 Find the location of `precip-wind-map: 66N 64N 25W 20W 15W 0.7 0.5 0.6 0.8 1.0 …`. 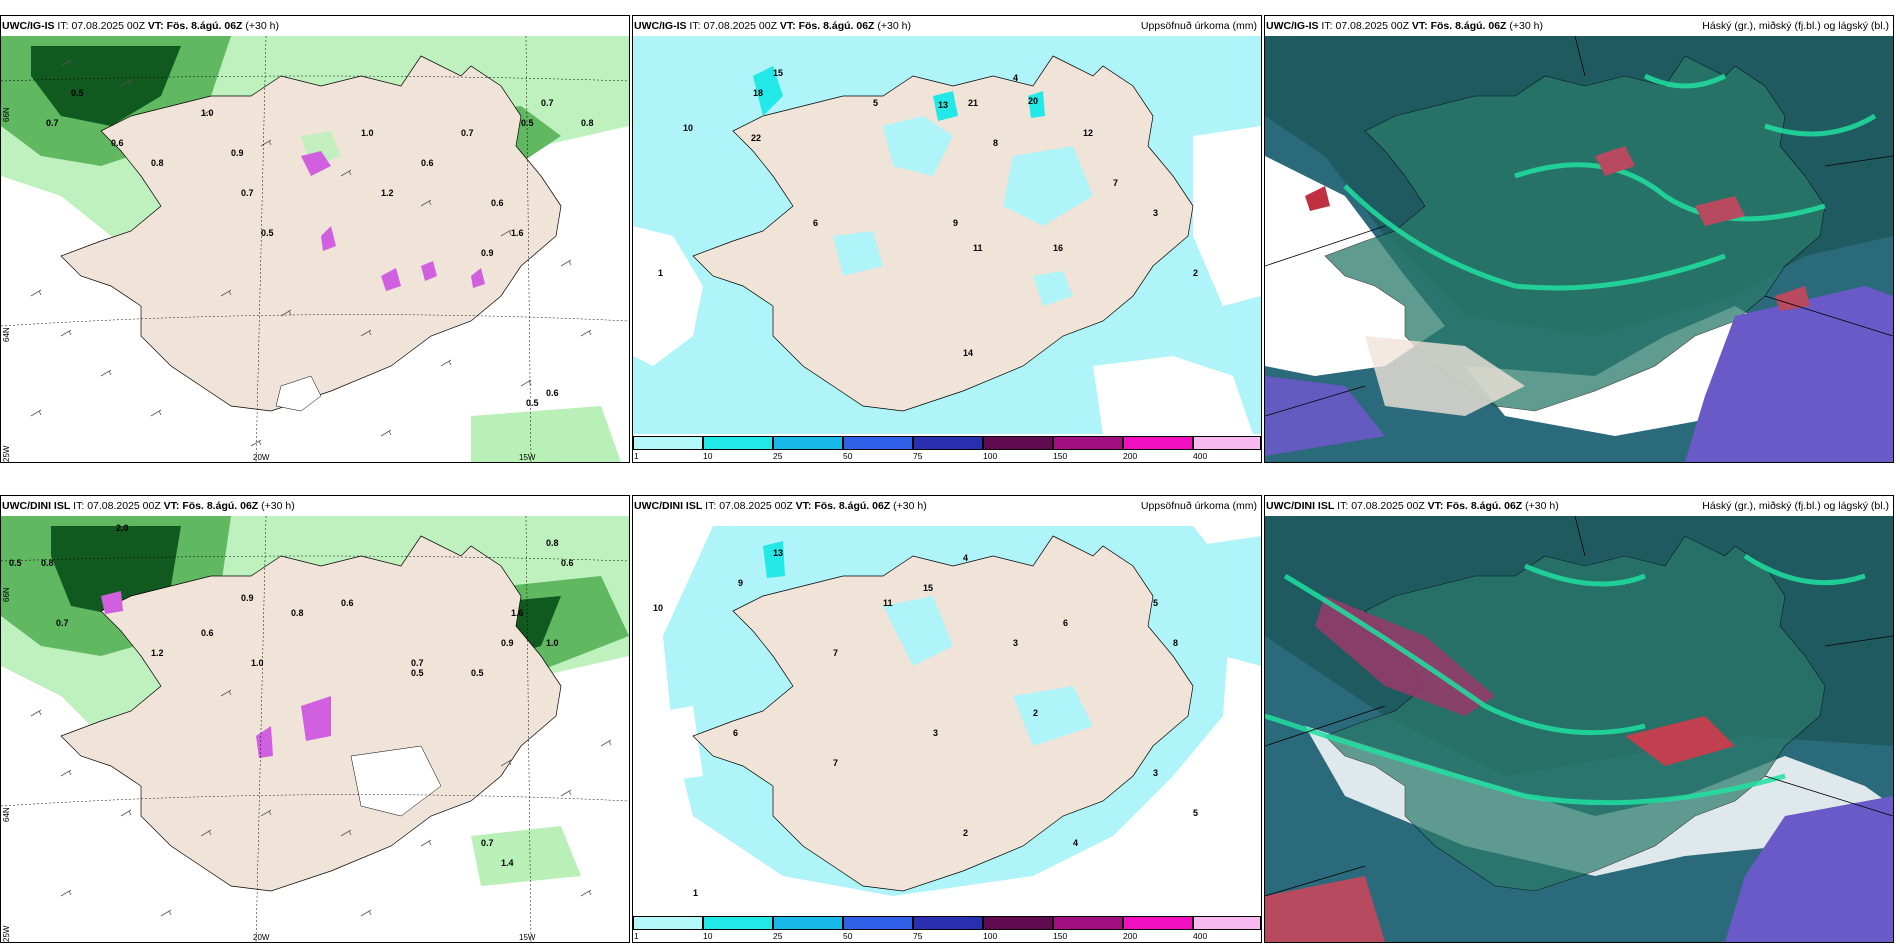

precip-wind-map: 66N 64N 25W 20W 15W 0.7 0.5 0.6 0.8 1.0 … is located at coordinates (315, 249).